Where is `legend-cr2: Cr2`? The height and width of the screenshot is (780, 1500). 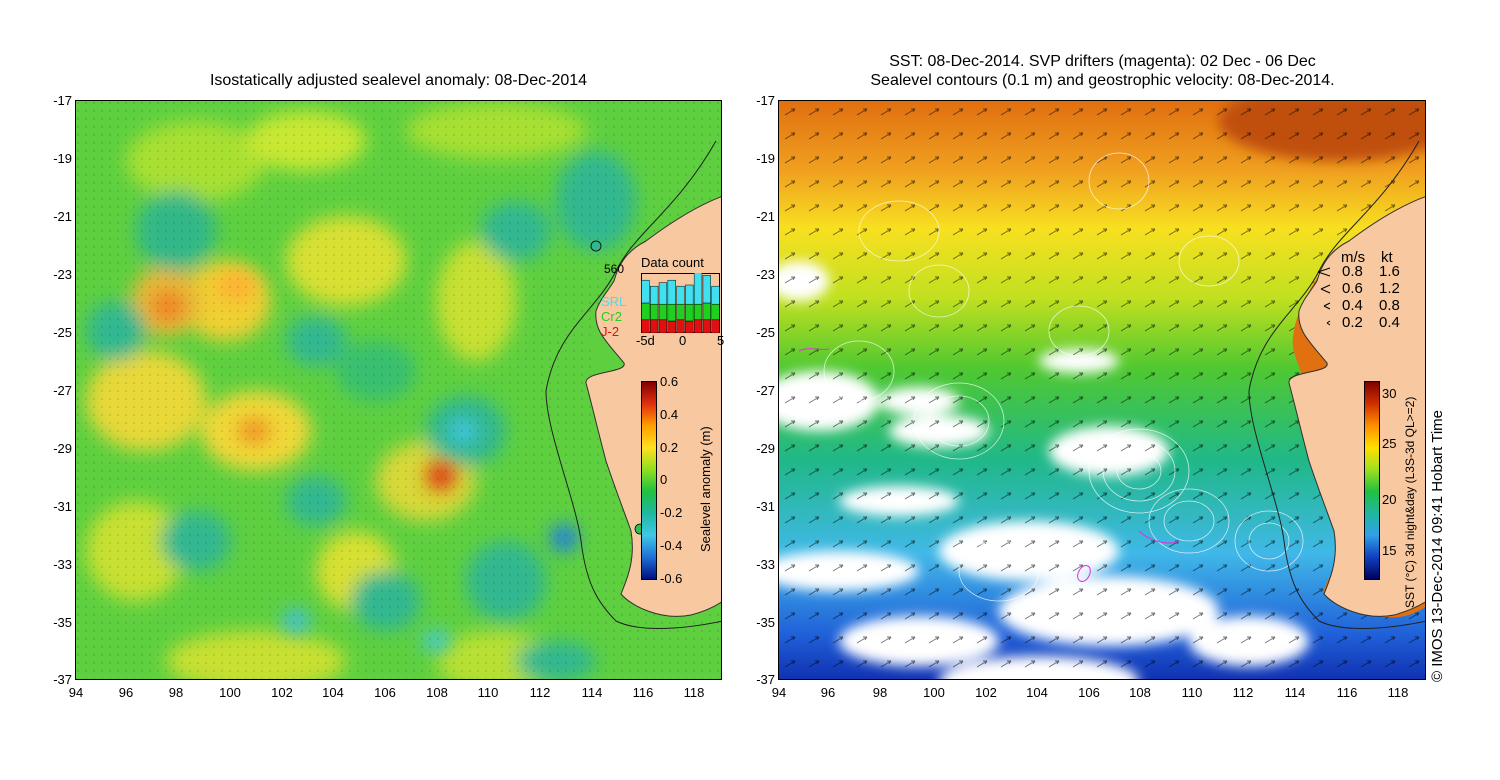
legend-cr2: Cr2 is located at coordinates (611, 316).